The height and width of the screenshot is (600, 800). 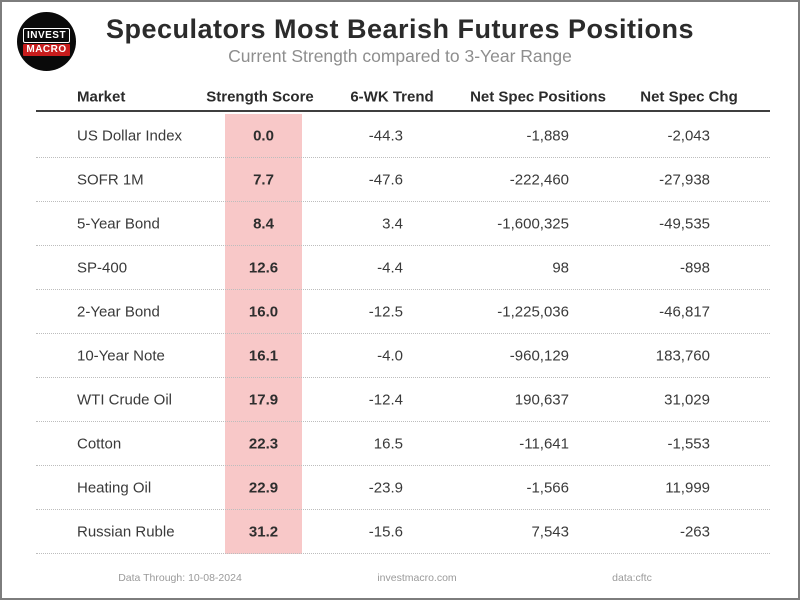 What do you see at coordinates (114, 487) in the screenshot?
I see `market-cell: Heating Oil` at bounding box center [114, 487].